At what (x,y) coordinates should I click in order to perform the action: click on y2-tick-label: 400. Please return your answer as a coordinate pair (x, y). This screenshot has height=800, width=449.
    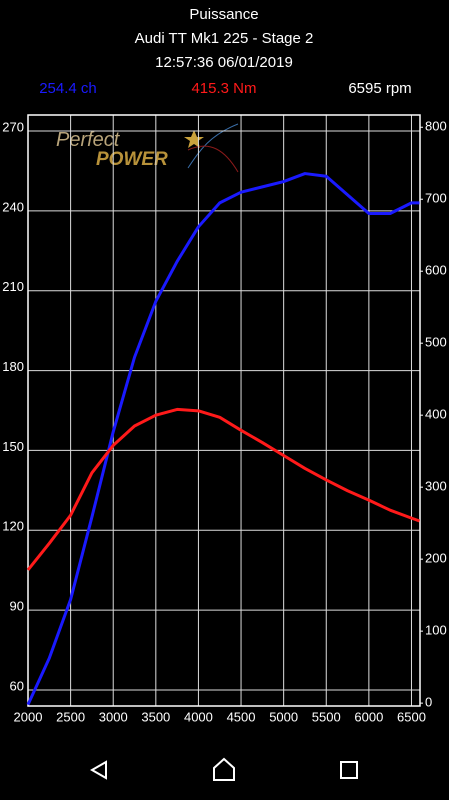
    Looking at the image, I should click on (436, 414).